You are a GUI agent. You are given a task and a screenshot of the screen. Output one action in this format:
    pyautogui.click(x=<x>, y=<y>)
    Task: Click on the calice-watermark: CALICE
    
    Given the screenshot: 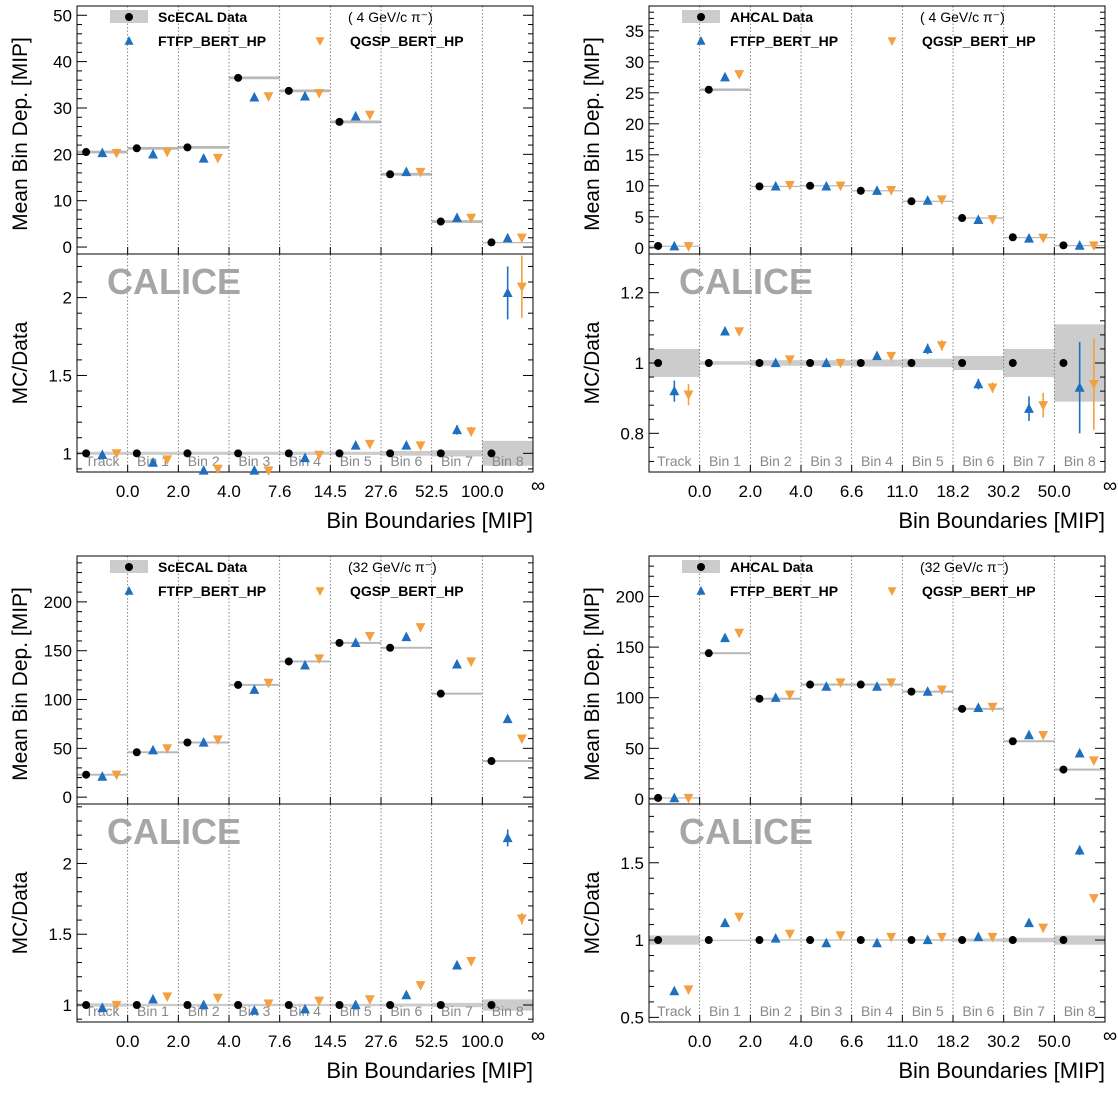 What is the action you would take?
    pyautogui.click(x=746, y=281)
    